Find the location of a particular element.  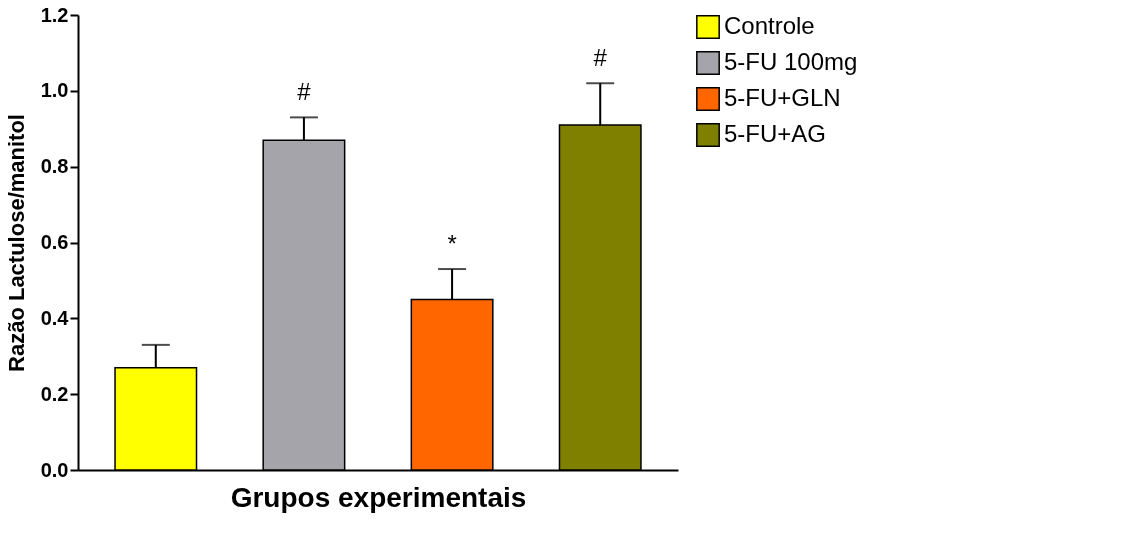

data-label: * is located at coordinates (452, 244).